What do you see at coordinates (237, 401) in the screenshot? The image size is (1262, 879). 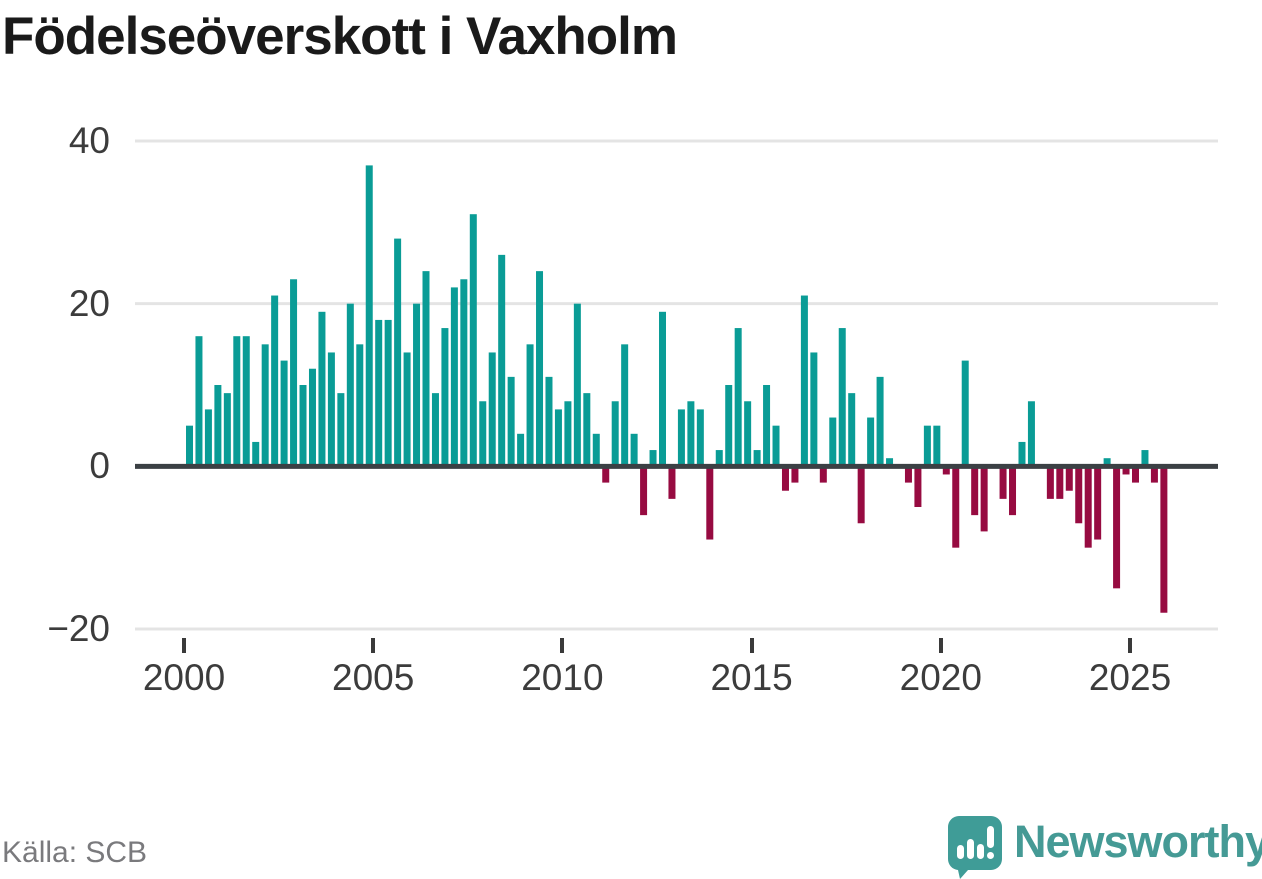 I see `bar-2000-q5` at bounding box center [237, 401].